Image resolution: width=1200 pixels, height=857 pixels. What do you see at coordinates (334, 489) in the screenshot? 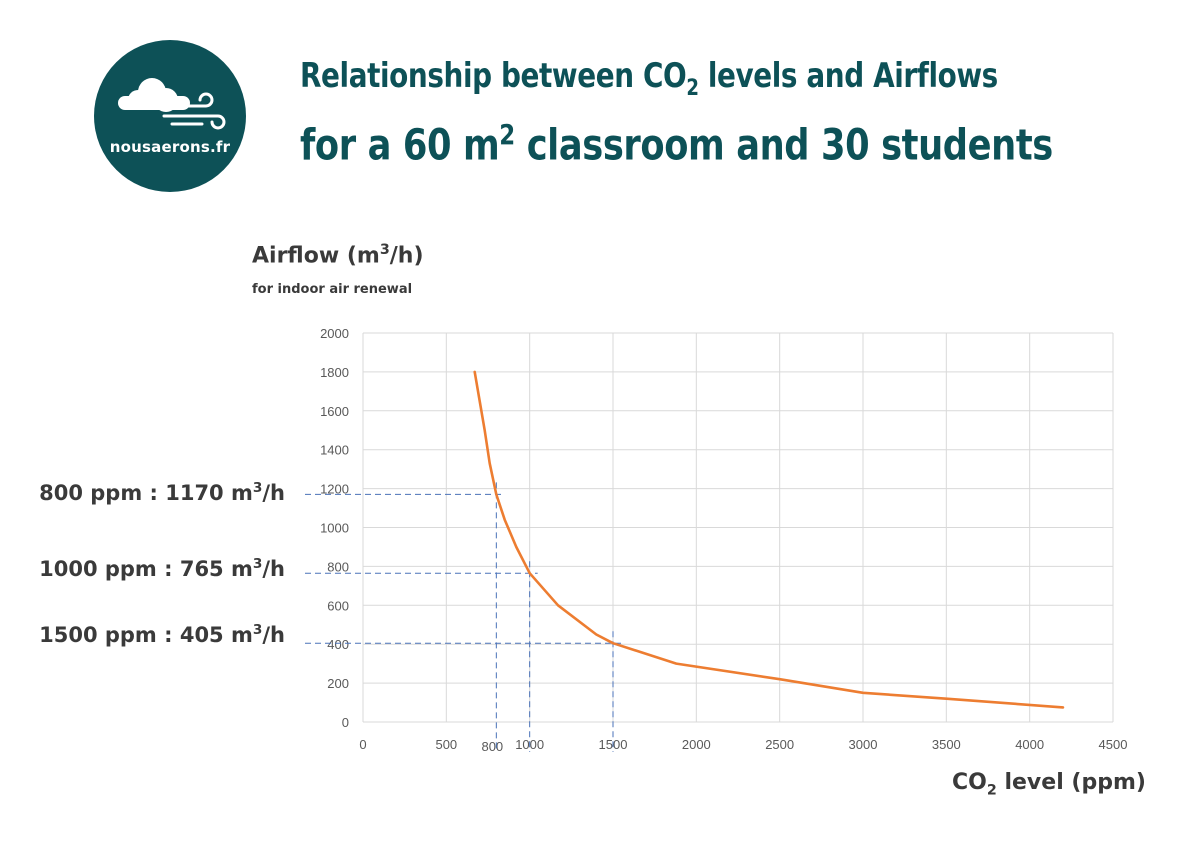
I see `y-tick-label: 1200` at bounding box center [334, 489].